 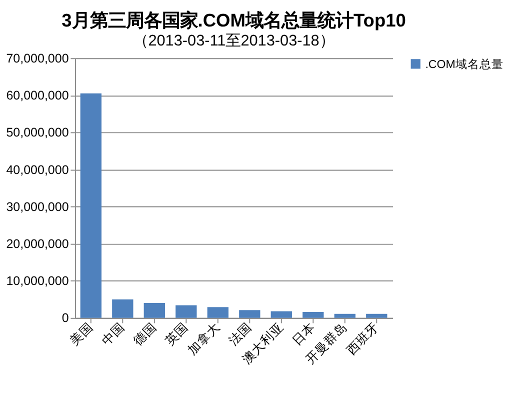 I want to click on legend-label: .COM域名总量, so click(x=464, y=64).